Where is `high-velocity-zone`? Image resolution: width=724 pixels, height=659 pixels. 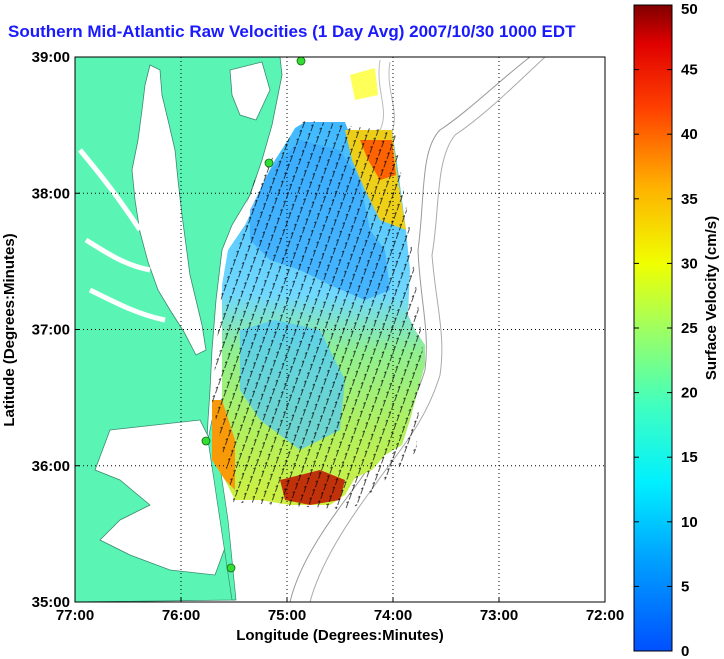 high-velocity-zone is located at coordinates (364, 84).